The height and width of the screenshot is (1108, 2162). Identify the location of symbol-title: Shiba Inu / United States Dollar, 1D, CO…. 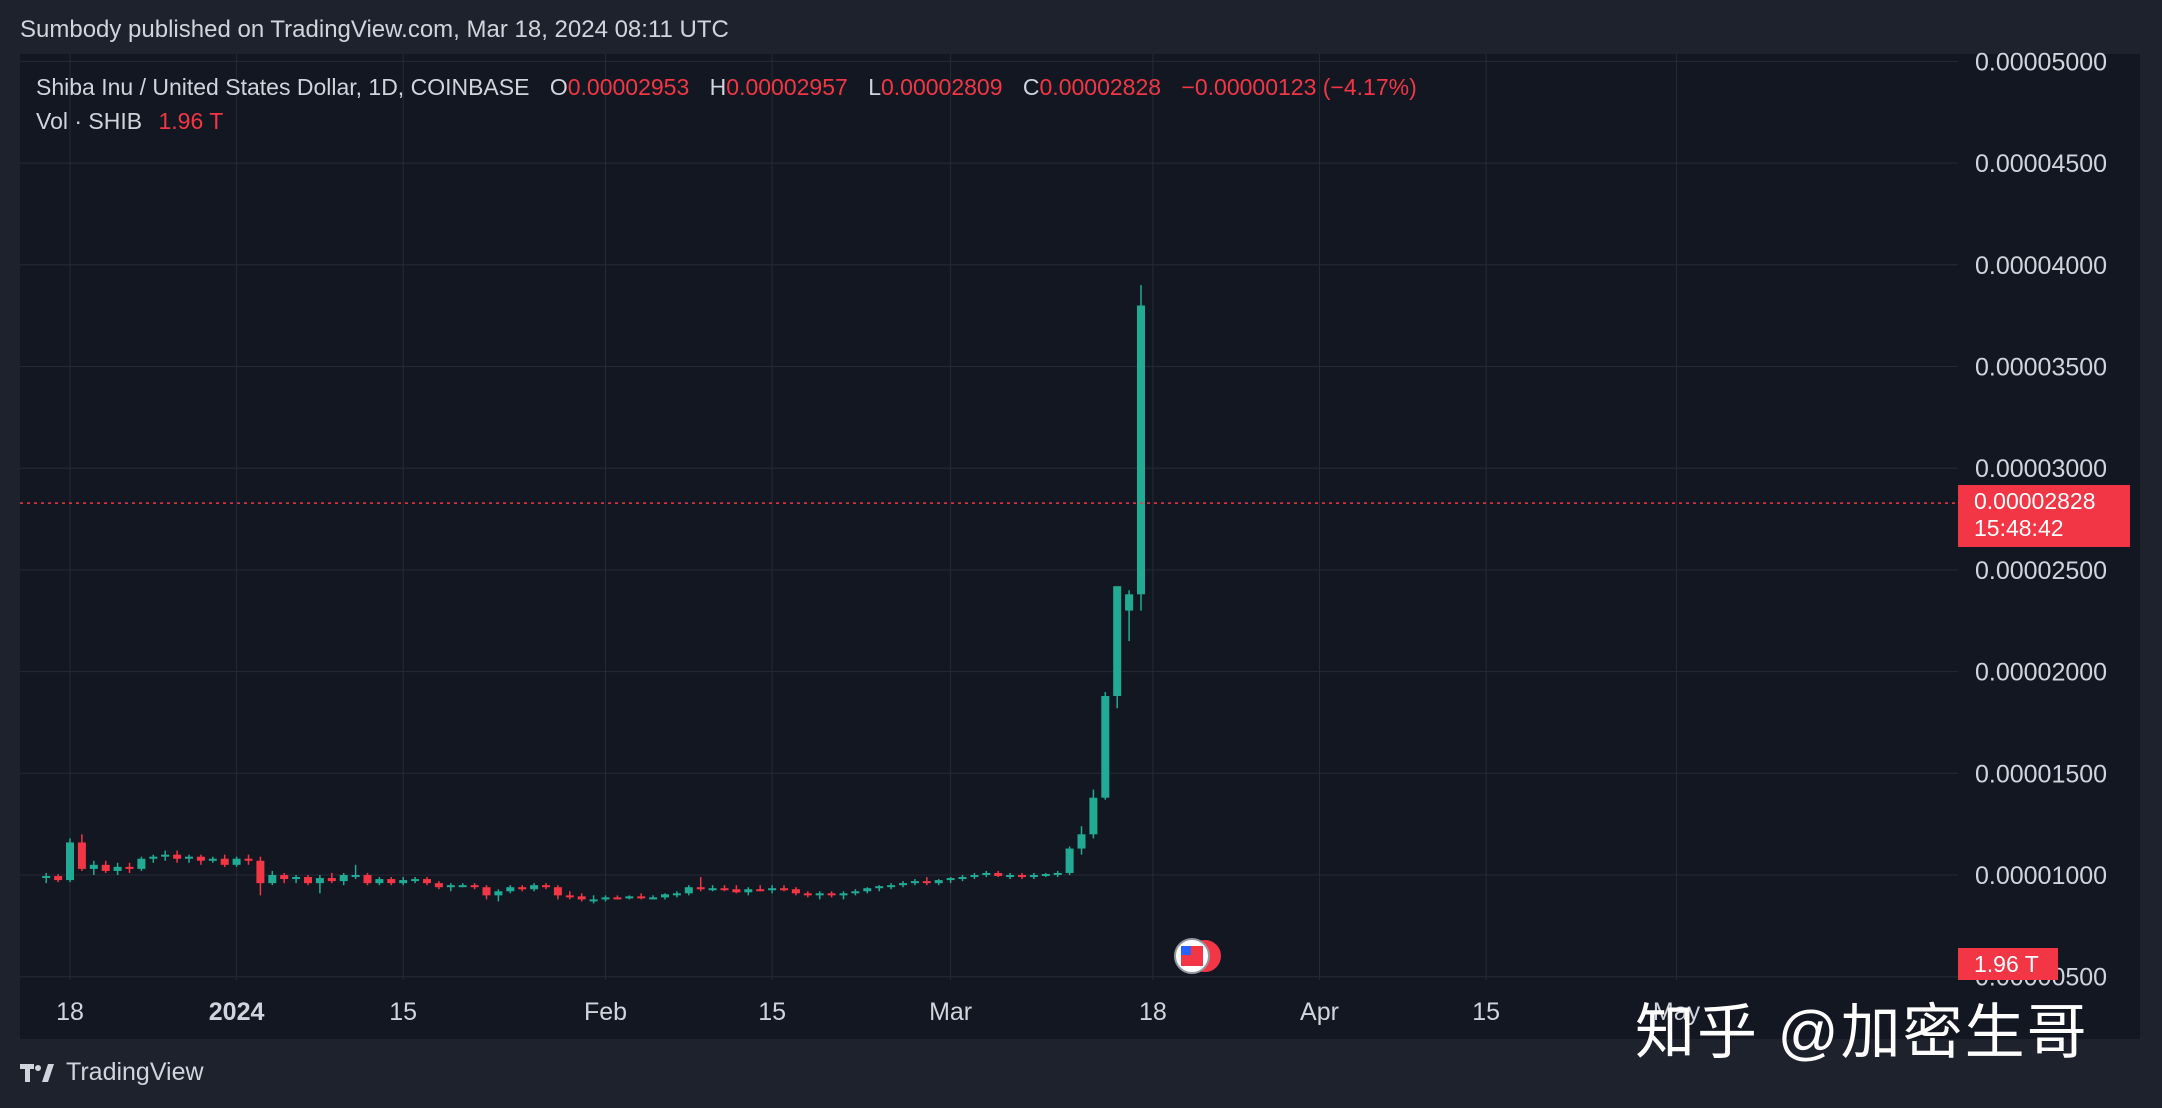
(283, 87).